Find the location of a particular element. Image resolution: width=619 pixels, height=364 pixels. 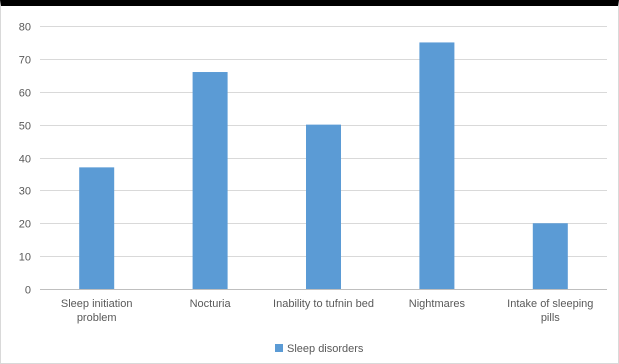

y-tick-label: 0 is located at coordinates (28, 291).